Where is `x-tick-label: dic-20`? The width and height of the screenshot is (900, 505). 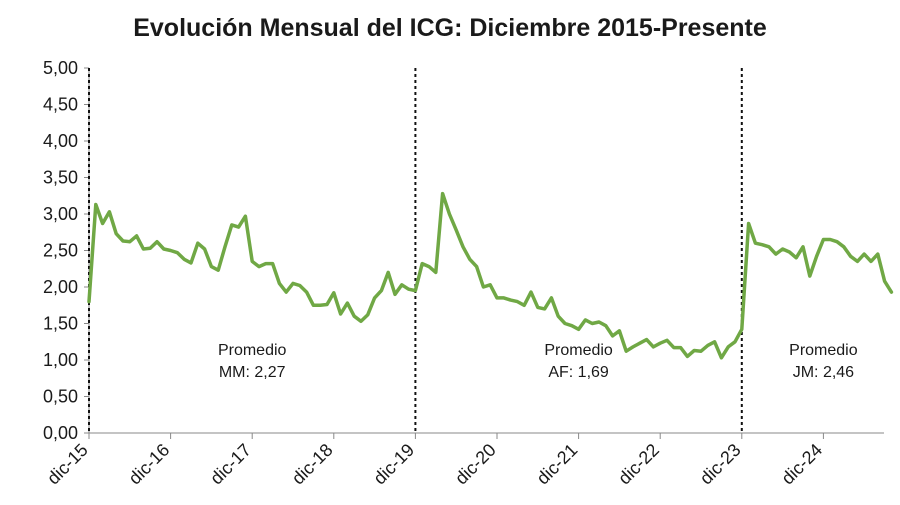 x-tick-label: dic-20 is located at coordinates (475, 464).